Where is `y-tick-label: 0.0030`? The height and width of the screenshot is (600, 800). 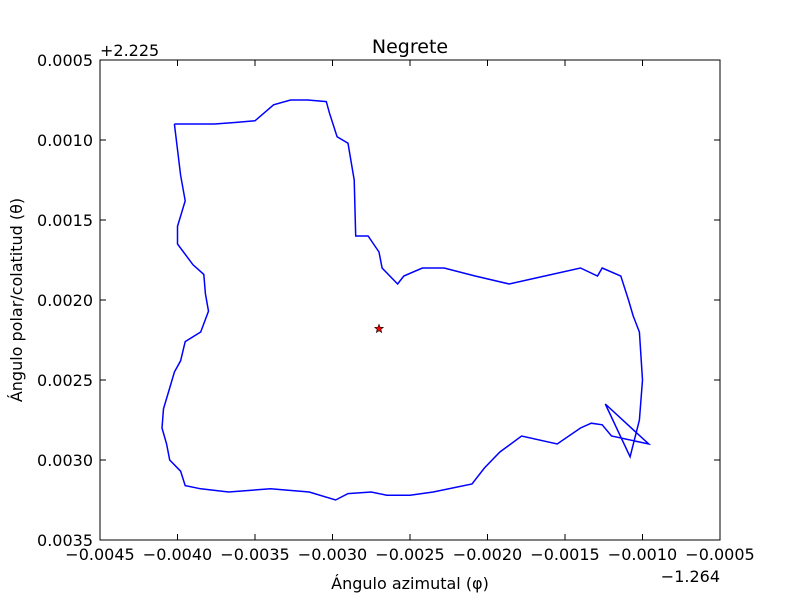
y-tick-label: 0.0030 is located at coordinates (65, 460).